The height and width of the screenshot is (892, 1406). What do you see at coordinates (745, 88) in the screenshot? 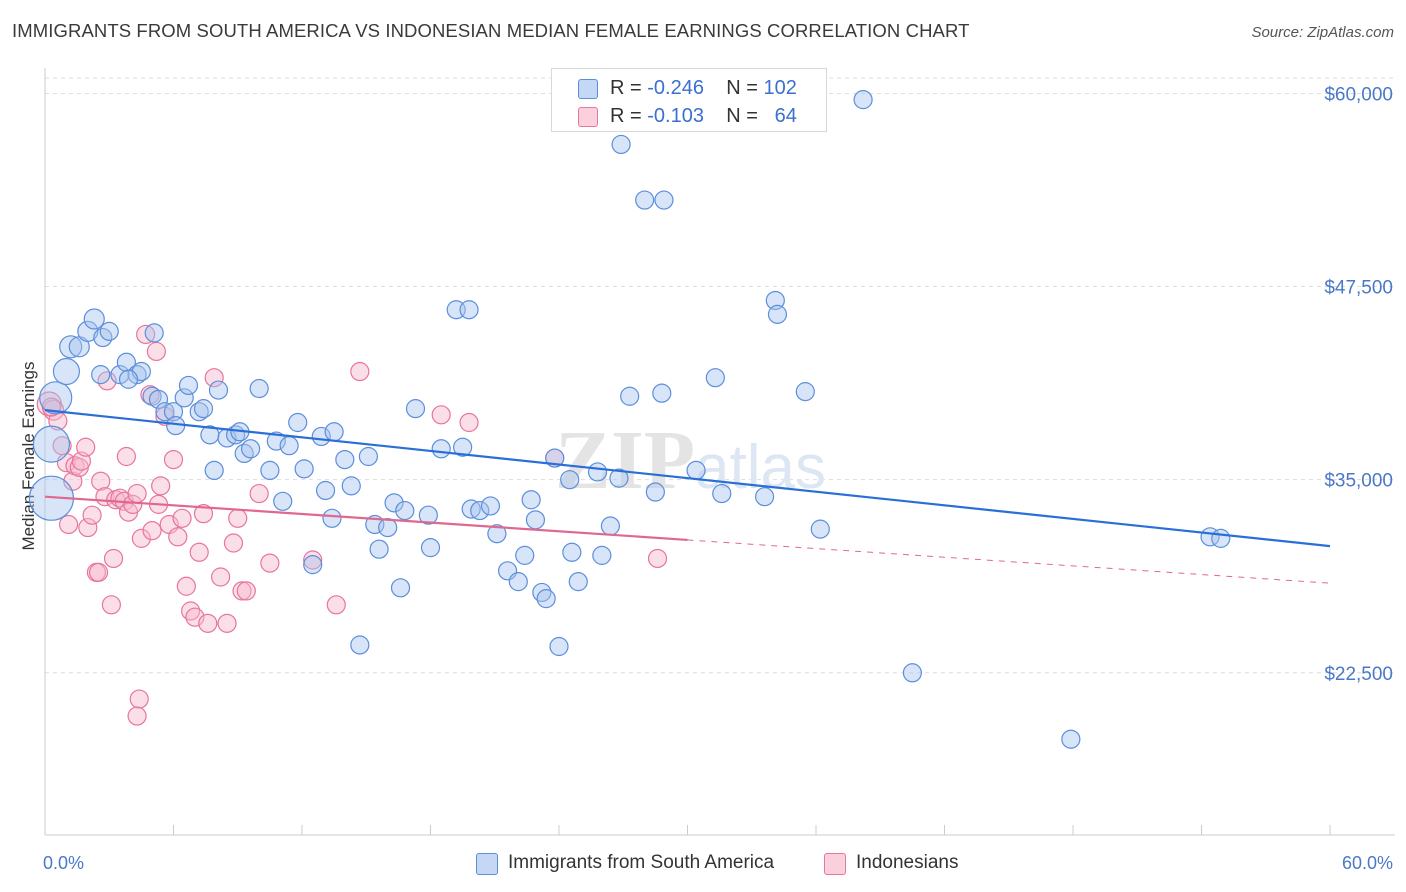
I see `legend-n-label: N =` at bounding box center [745, 88].